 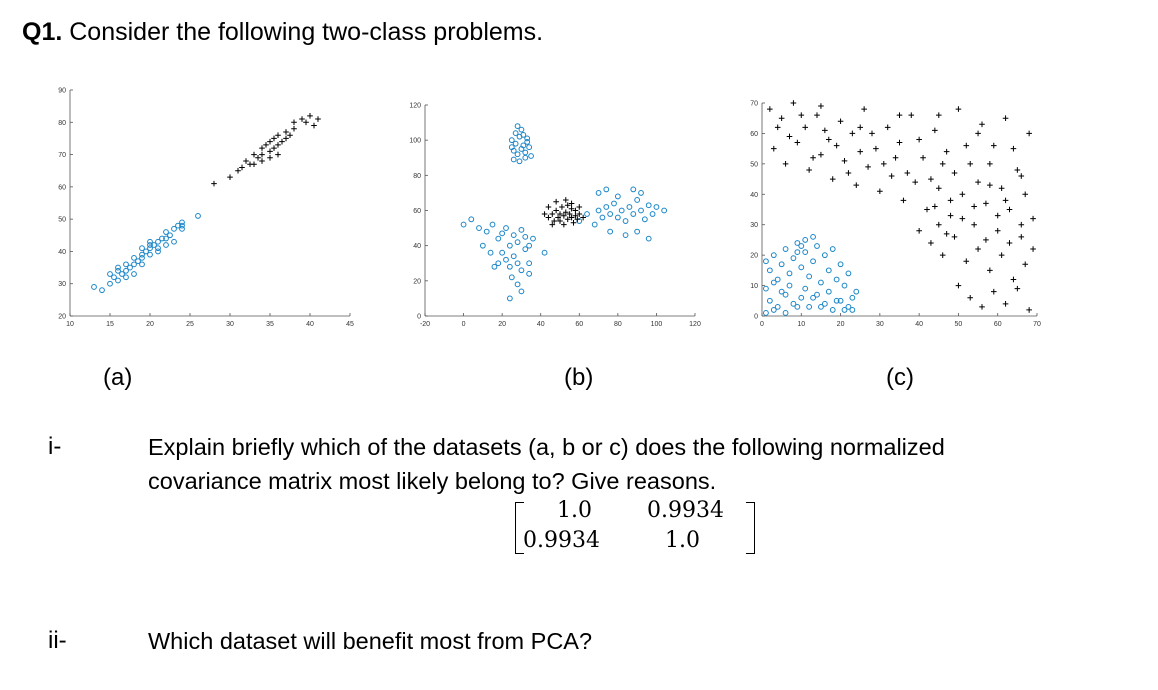 I want to click on matrix-left-bracket, so click(x=519, y=528).